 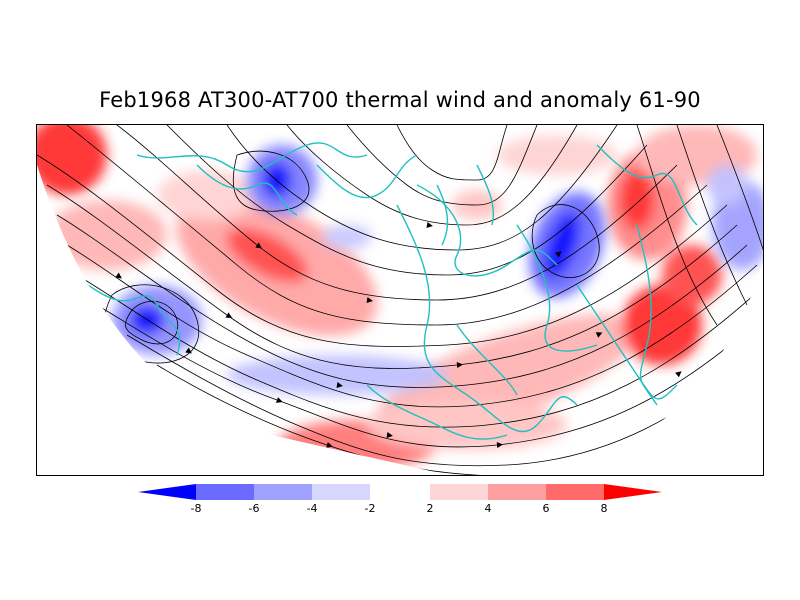 What do you see at coordinates (254, 508) in the screenshot?
I see `colorbar-tick-label: -6` at bounding box center [254, 508].